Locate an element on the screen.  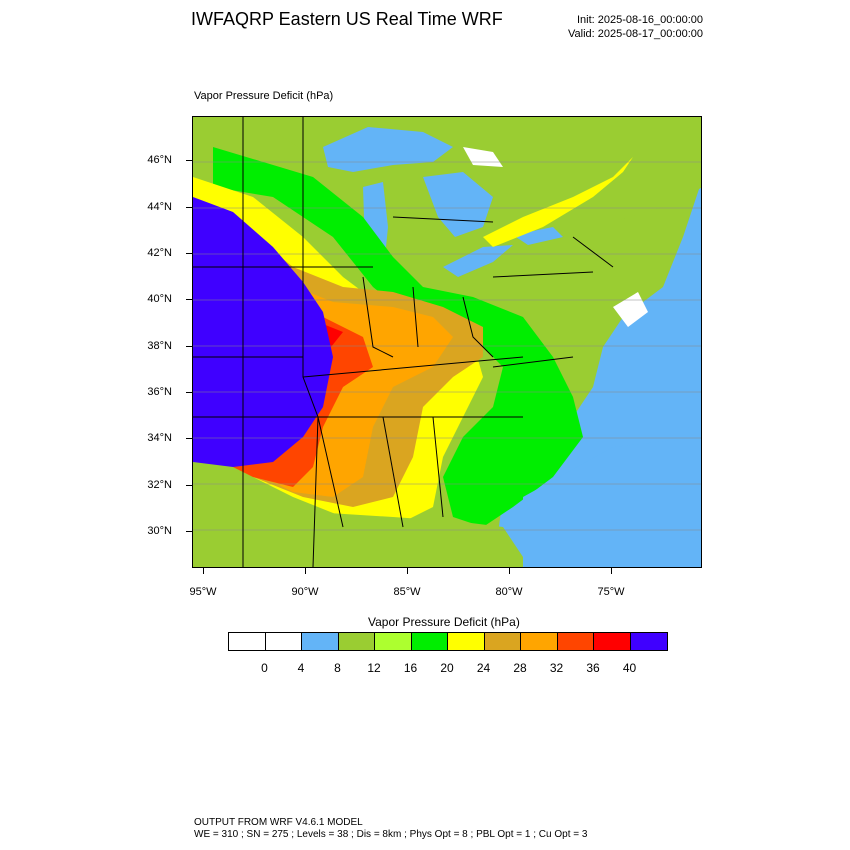
valid-time: Valid: 2025-08-17_00:00:00 is located at coordinates (635, 34).